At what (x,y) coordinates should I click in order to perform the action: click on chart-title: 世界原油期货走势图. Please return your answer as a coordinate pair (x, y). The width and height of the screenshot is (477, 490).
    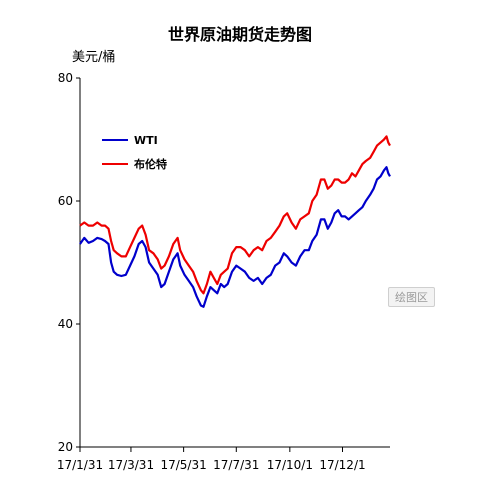
    Looking at the image, I should click on (240, 34).